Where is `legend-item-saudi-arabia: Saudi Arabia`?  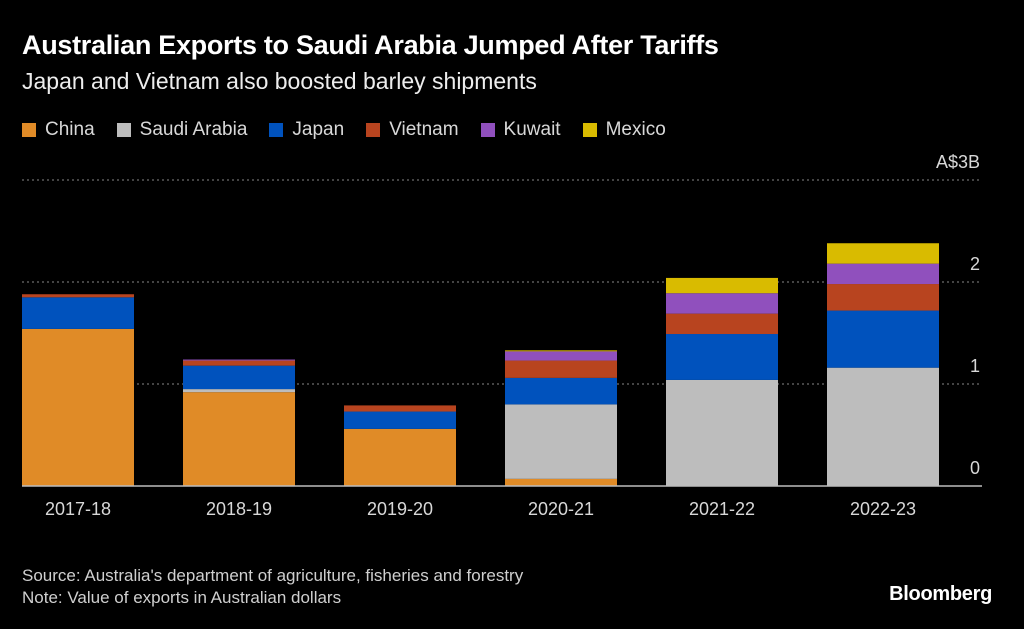
legend-item-saudi-arabia: Saudi Arabia is located at coordinates (182, 130).